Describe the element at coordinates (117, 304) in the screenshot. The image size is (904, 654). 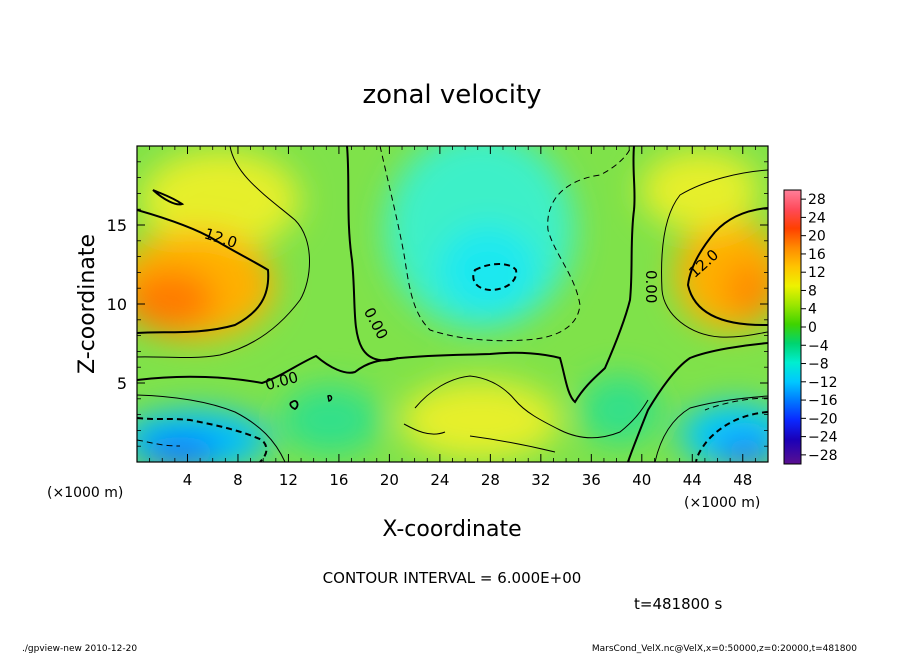
I see `y-tick-label: 10` at that location.